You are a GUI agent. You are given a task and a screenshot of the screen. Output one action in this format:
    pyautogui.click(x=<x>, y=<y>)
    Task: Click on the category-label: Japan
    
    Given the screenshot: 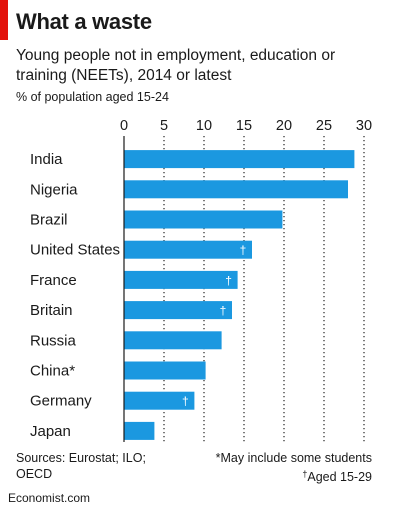 What is the action you would take?
    pyautogui.click(x=50, y=431)
    